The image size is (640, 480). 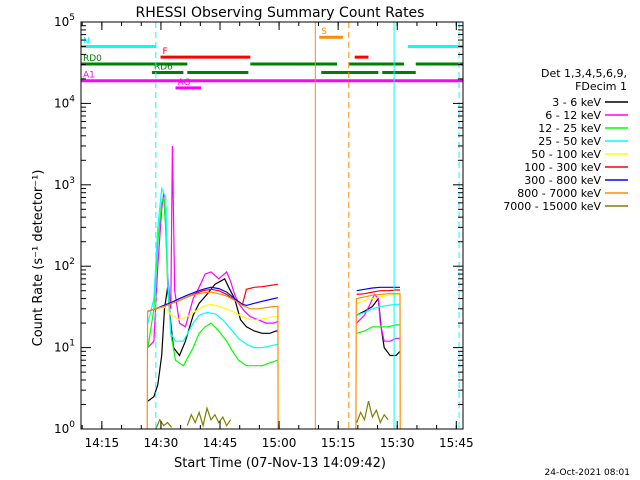 What do you see at coordinates (102, 443) in the screenshot?
I see `x-tick-label-0: 14:15` at bounding box center [102, 443].